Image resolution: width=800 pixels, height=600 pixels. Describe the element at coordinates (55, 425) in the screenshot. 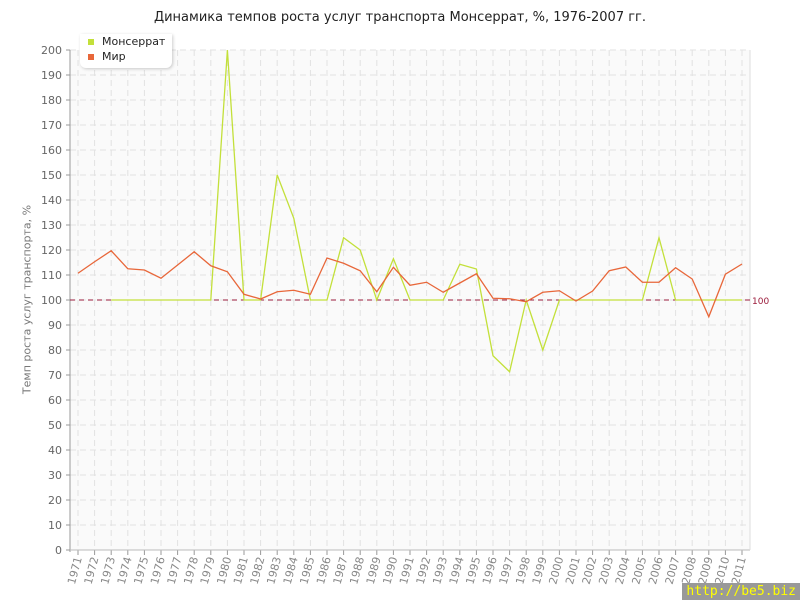

I see `y-tick-label: 50` at that location.